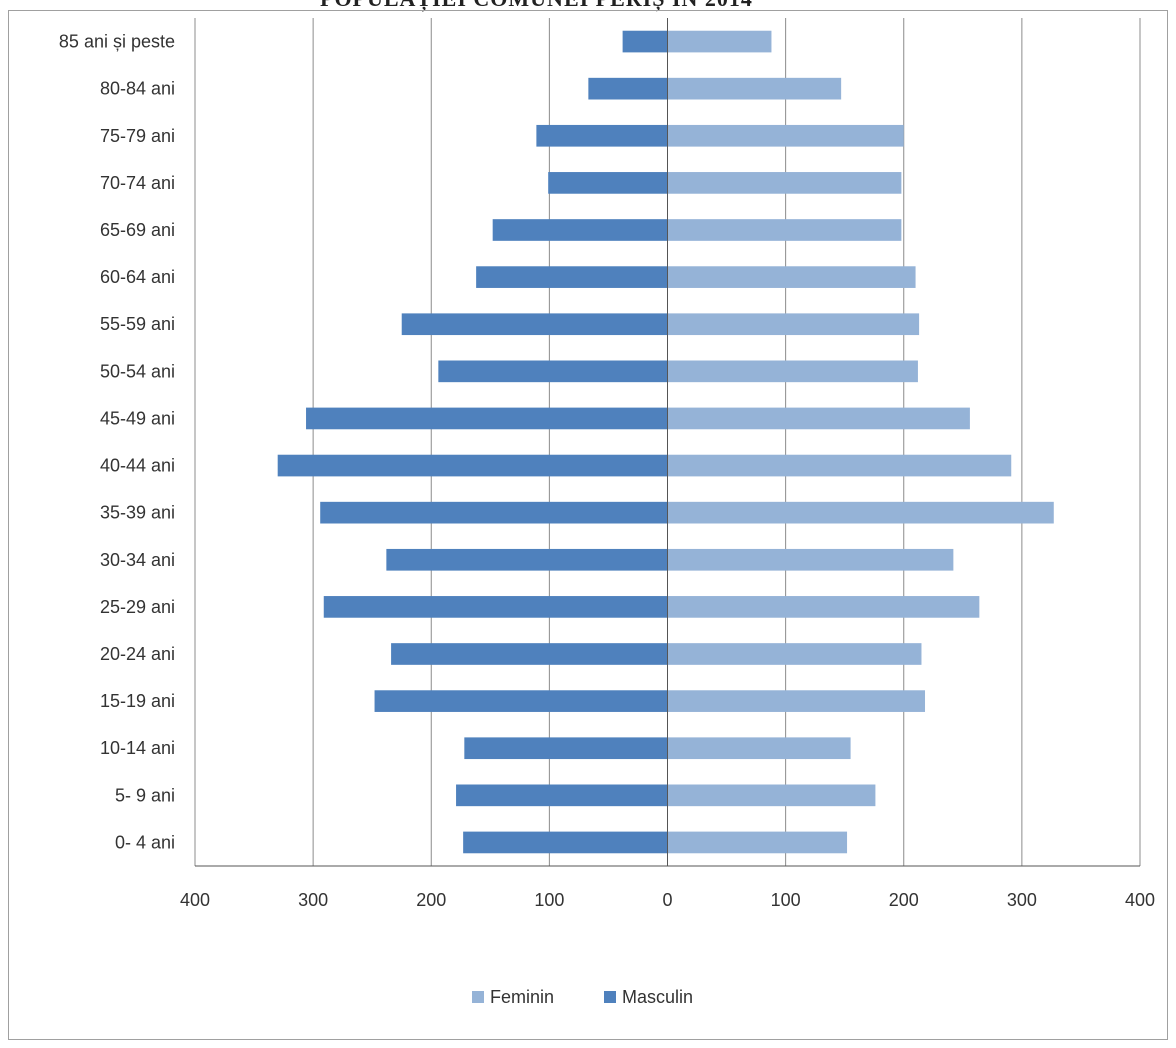 This screenshot has height=1048, width=1176. What do you see at coordinates (117, 42) in the screenshot?
I see `category-label: 85 ani și peste` at bounding box center [117, 42].